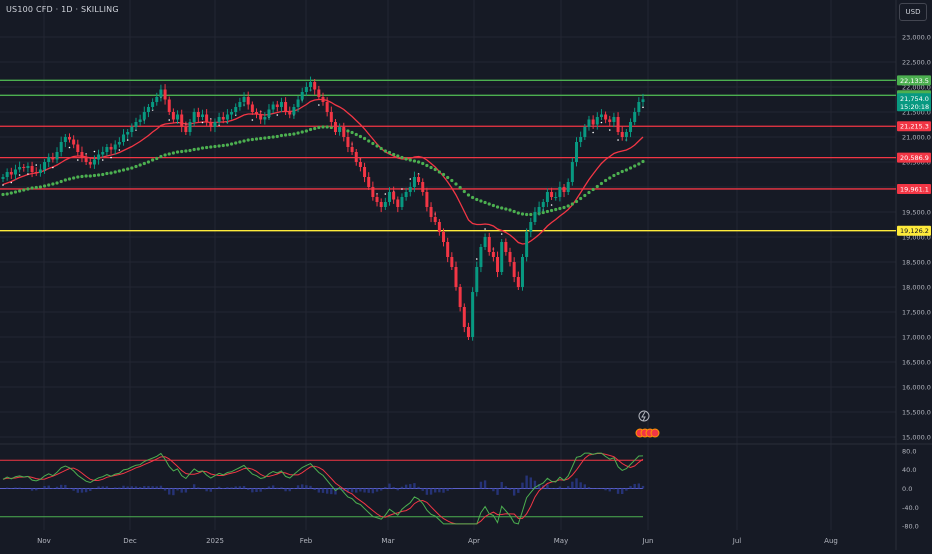 The height and width of the screenshot is (554, 932). What do you see at coordinates (910, 508) in the screenshot?
I see `osc-tick-label: -40.0` at bounding box center [910, 508].